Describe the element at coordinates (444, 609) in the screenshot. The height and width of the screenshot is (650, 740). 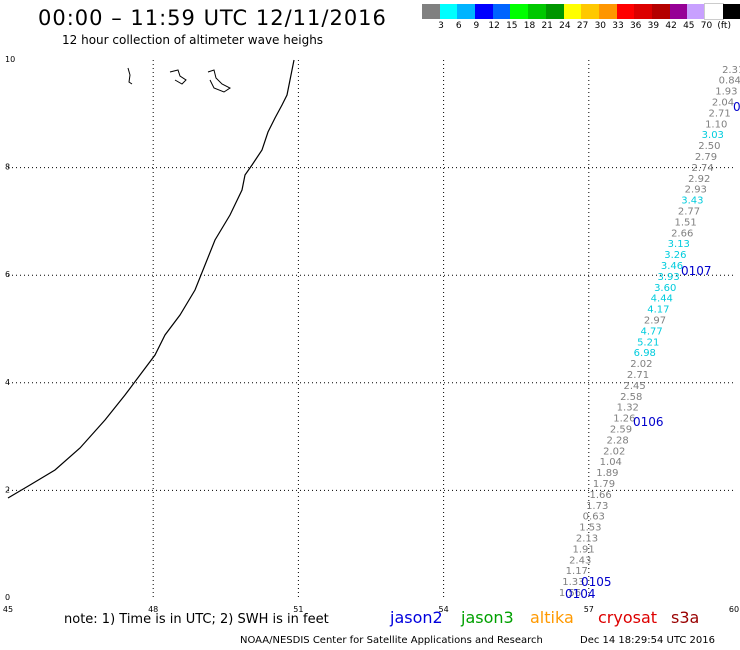
I see `x-tick-label: 54` at that location.